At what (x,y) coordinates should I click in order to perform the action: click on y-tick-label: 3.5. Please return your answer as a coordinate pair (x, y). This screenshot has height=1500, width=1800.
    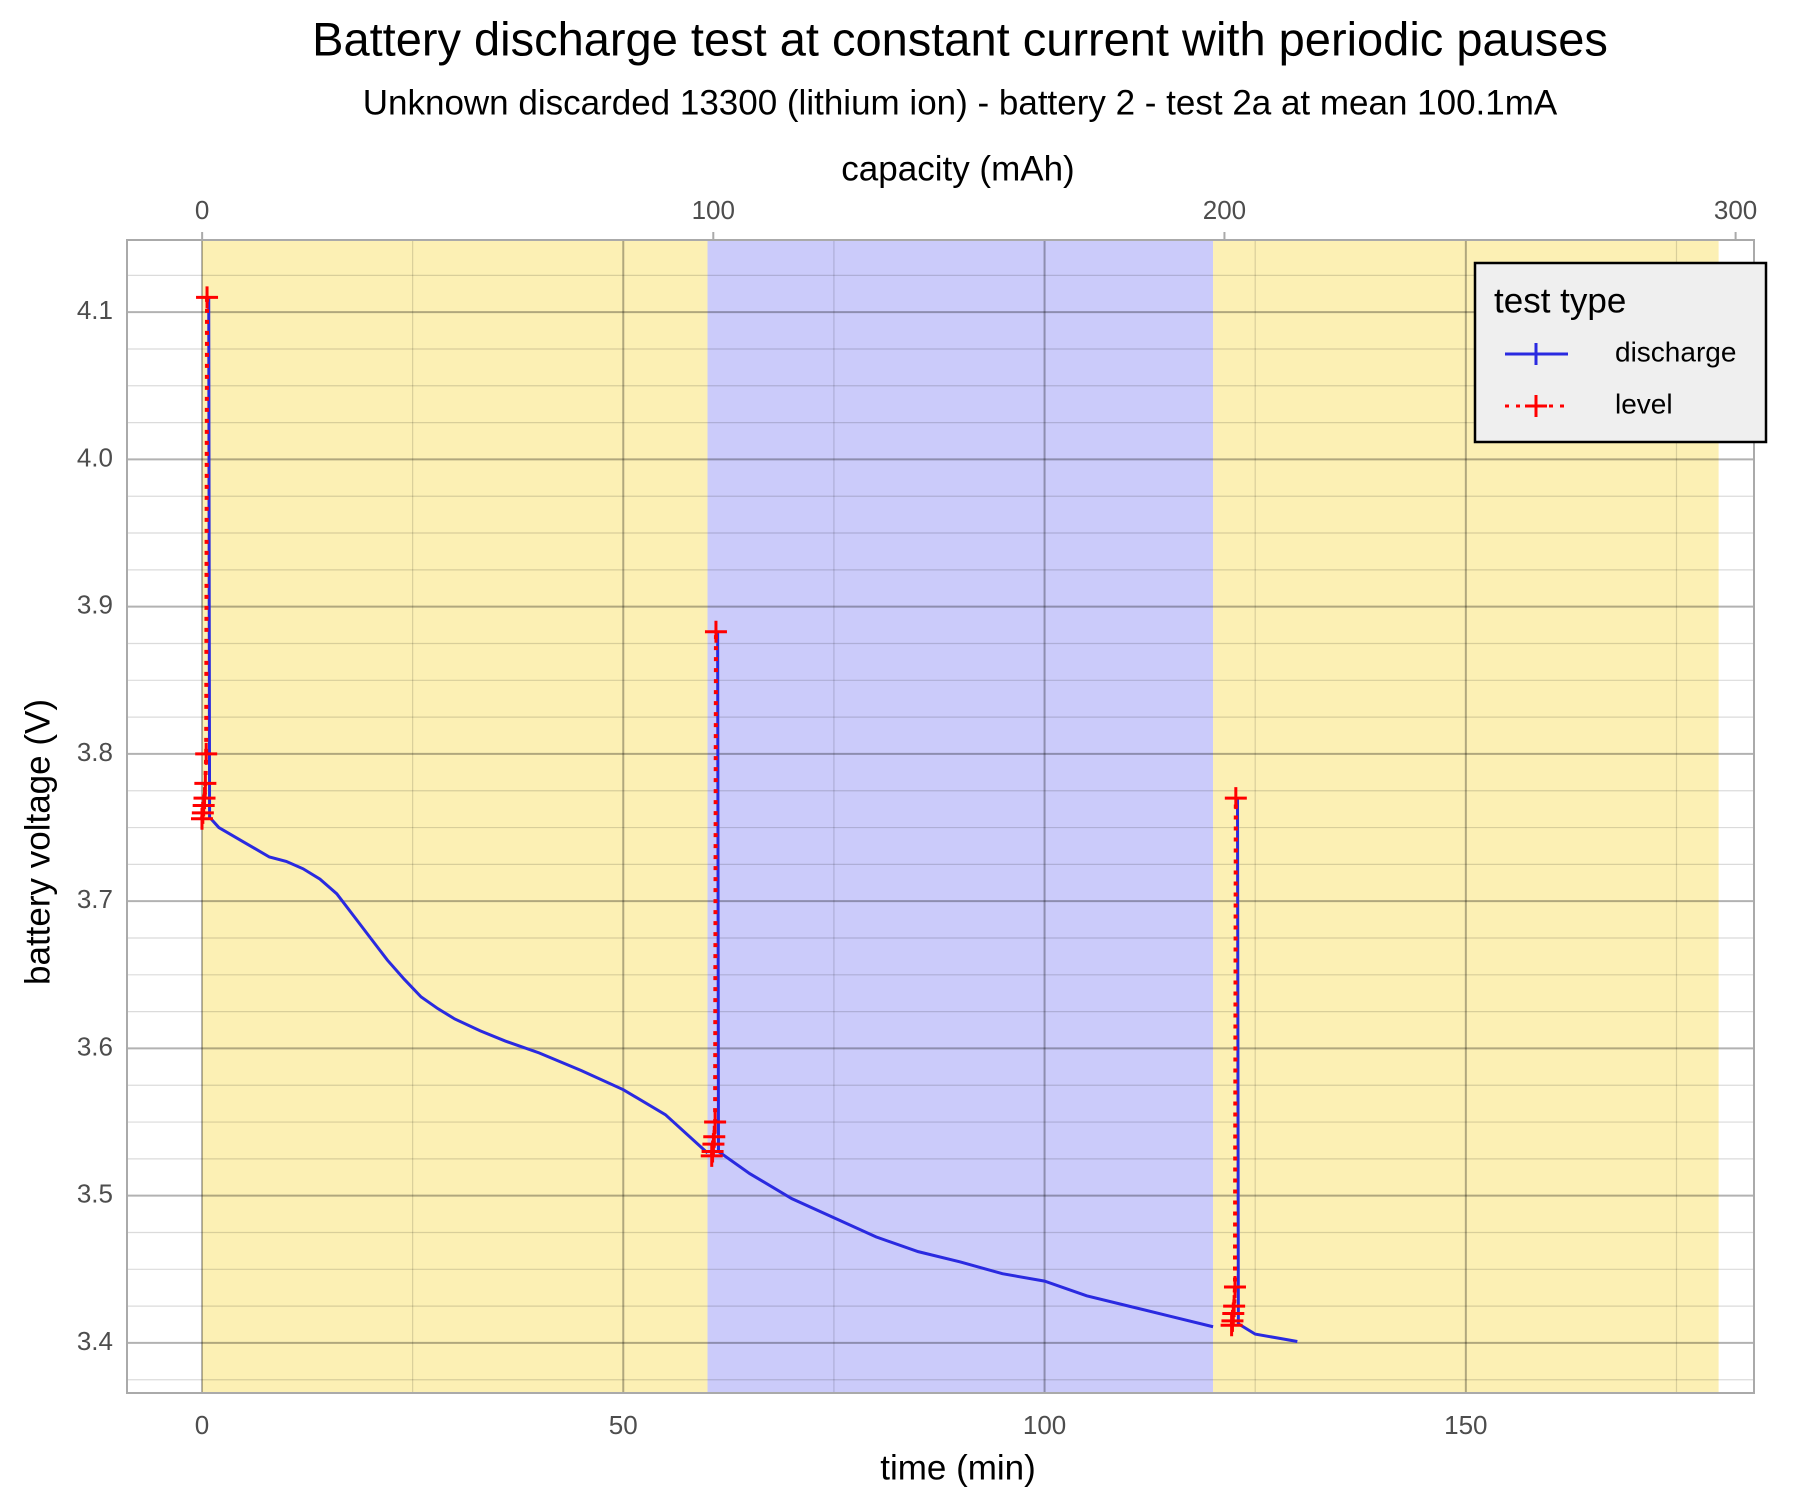
    Looking at the image, I should click on (95, 1194).